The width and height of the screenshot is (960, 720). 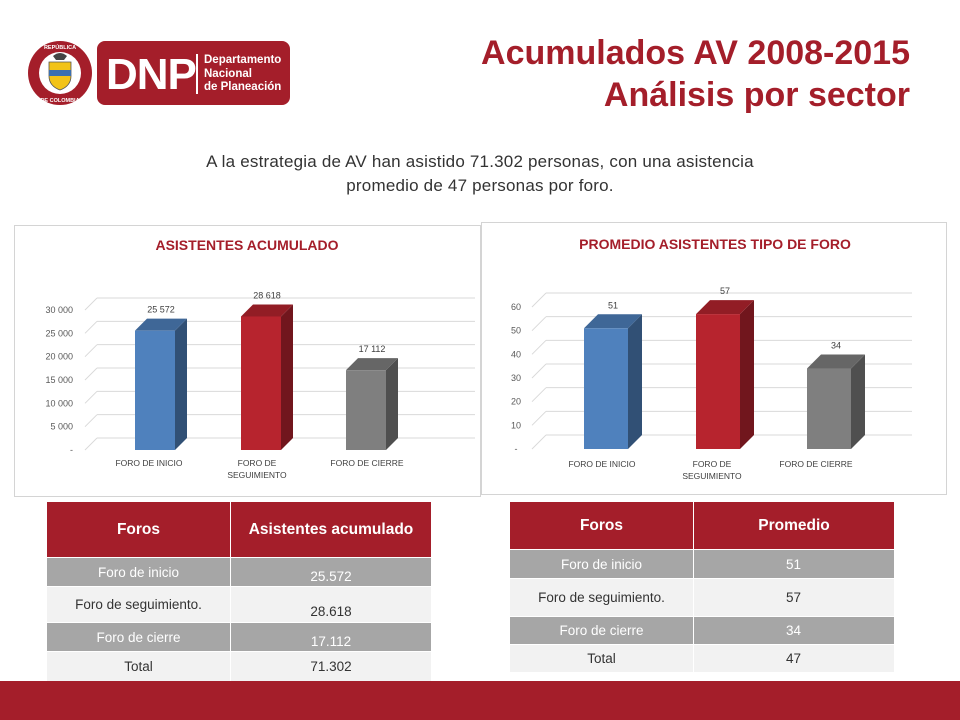 I want to click on x-tick-label: FORO DE SEGUIMIENTO, so click(x=712, y=470).